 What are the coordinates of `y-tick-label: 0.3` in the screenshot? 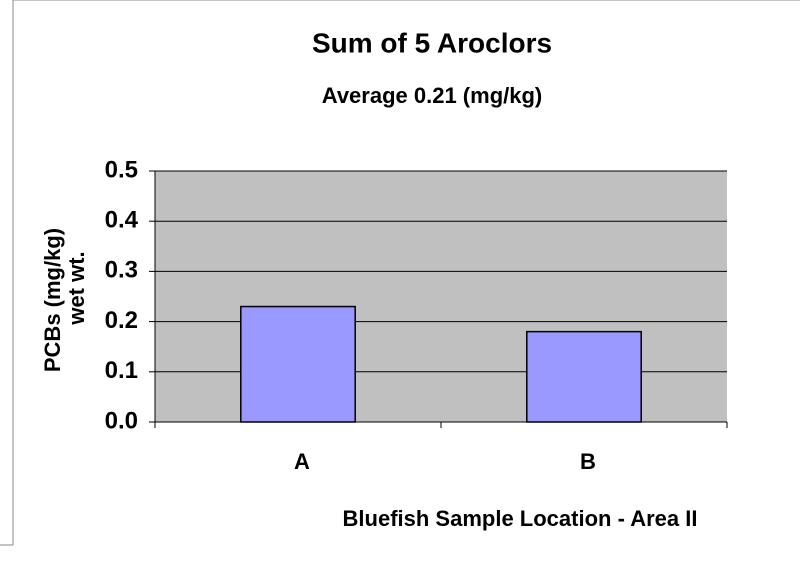 It's located at (121, 270).